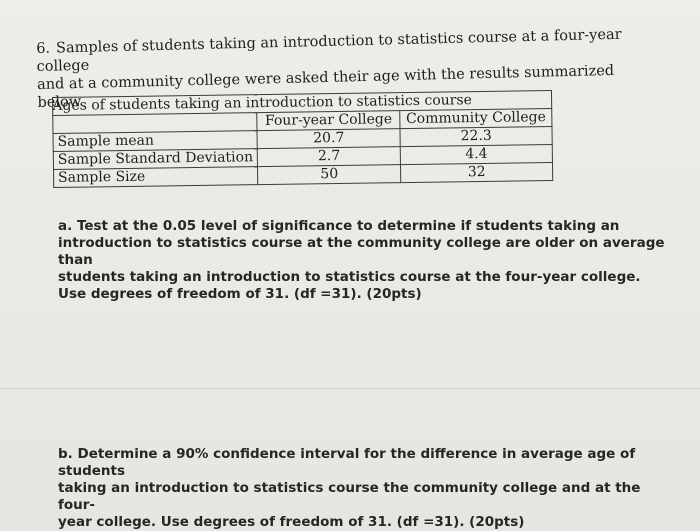  What do you see at coordinates (476, 136) in the screenshot?
I see `mean-community: 22.3` at bounding box center [476, 136].